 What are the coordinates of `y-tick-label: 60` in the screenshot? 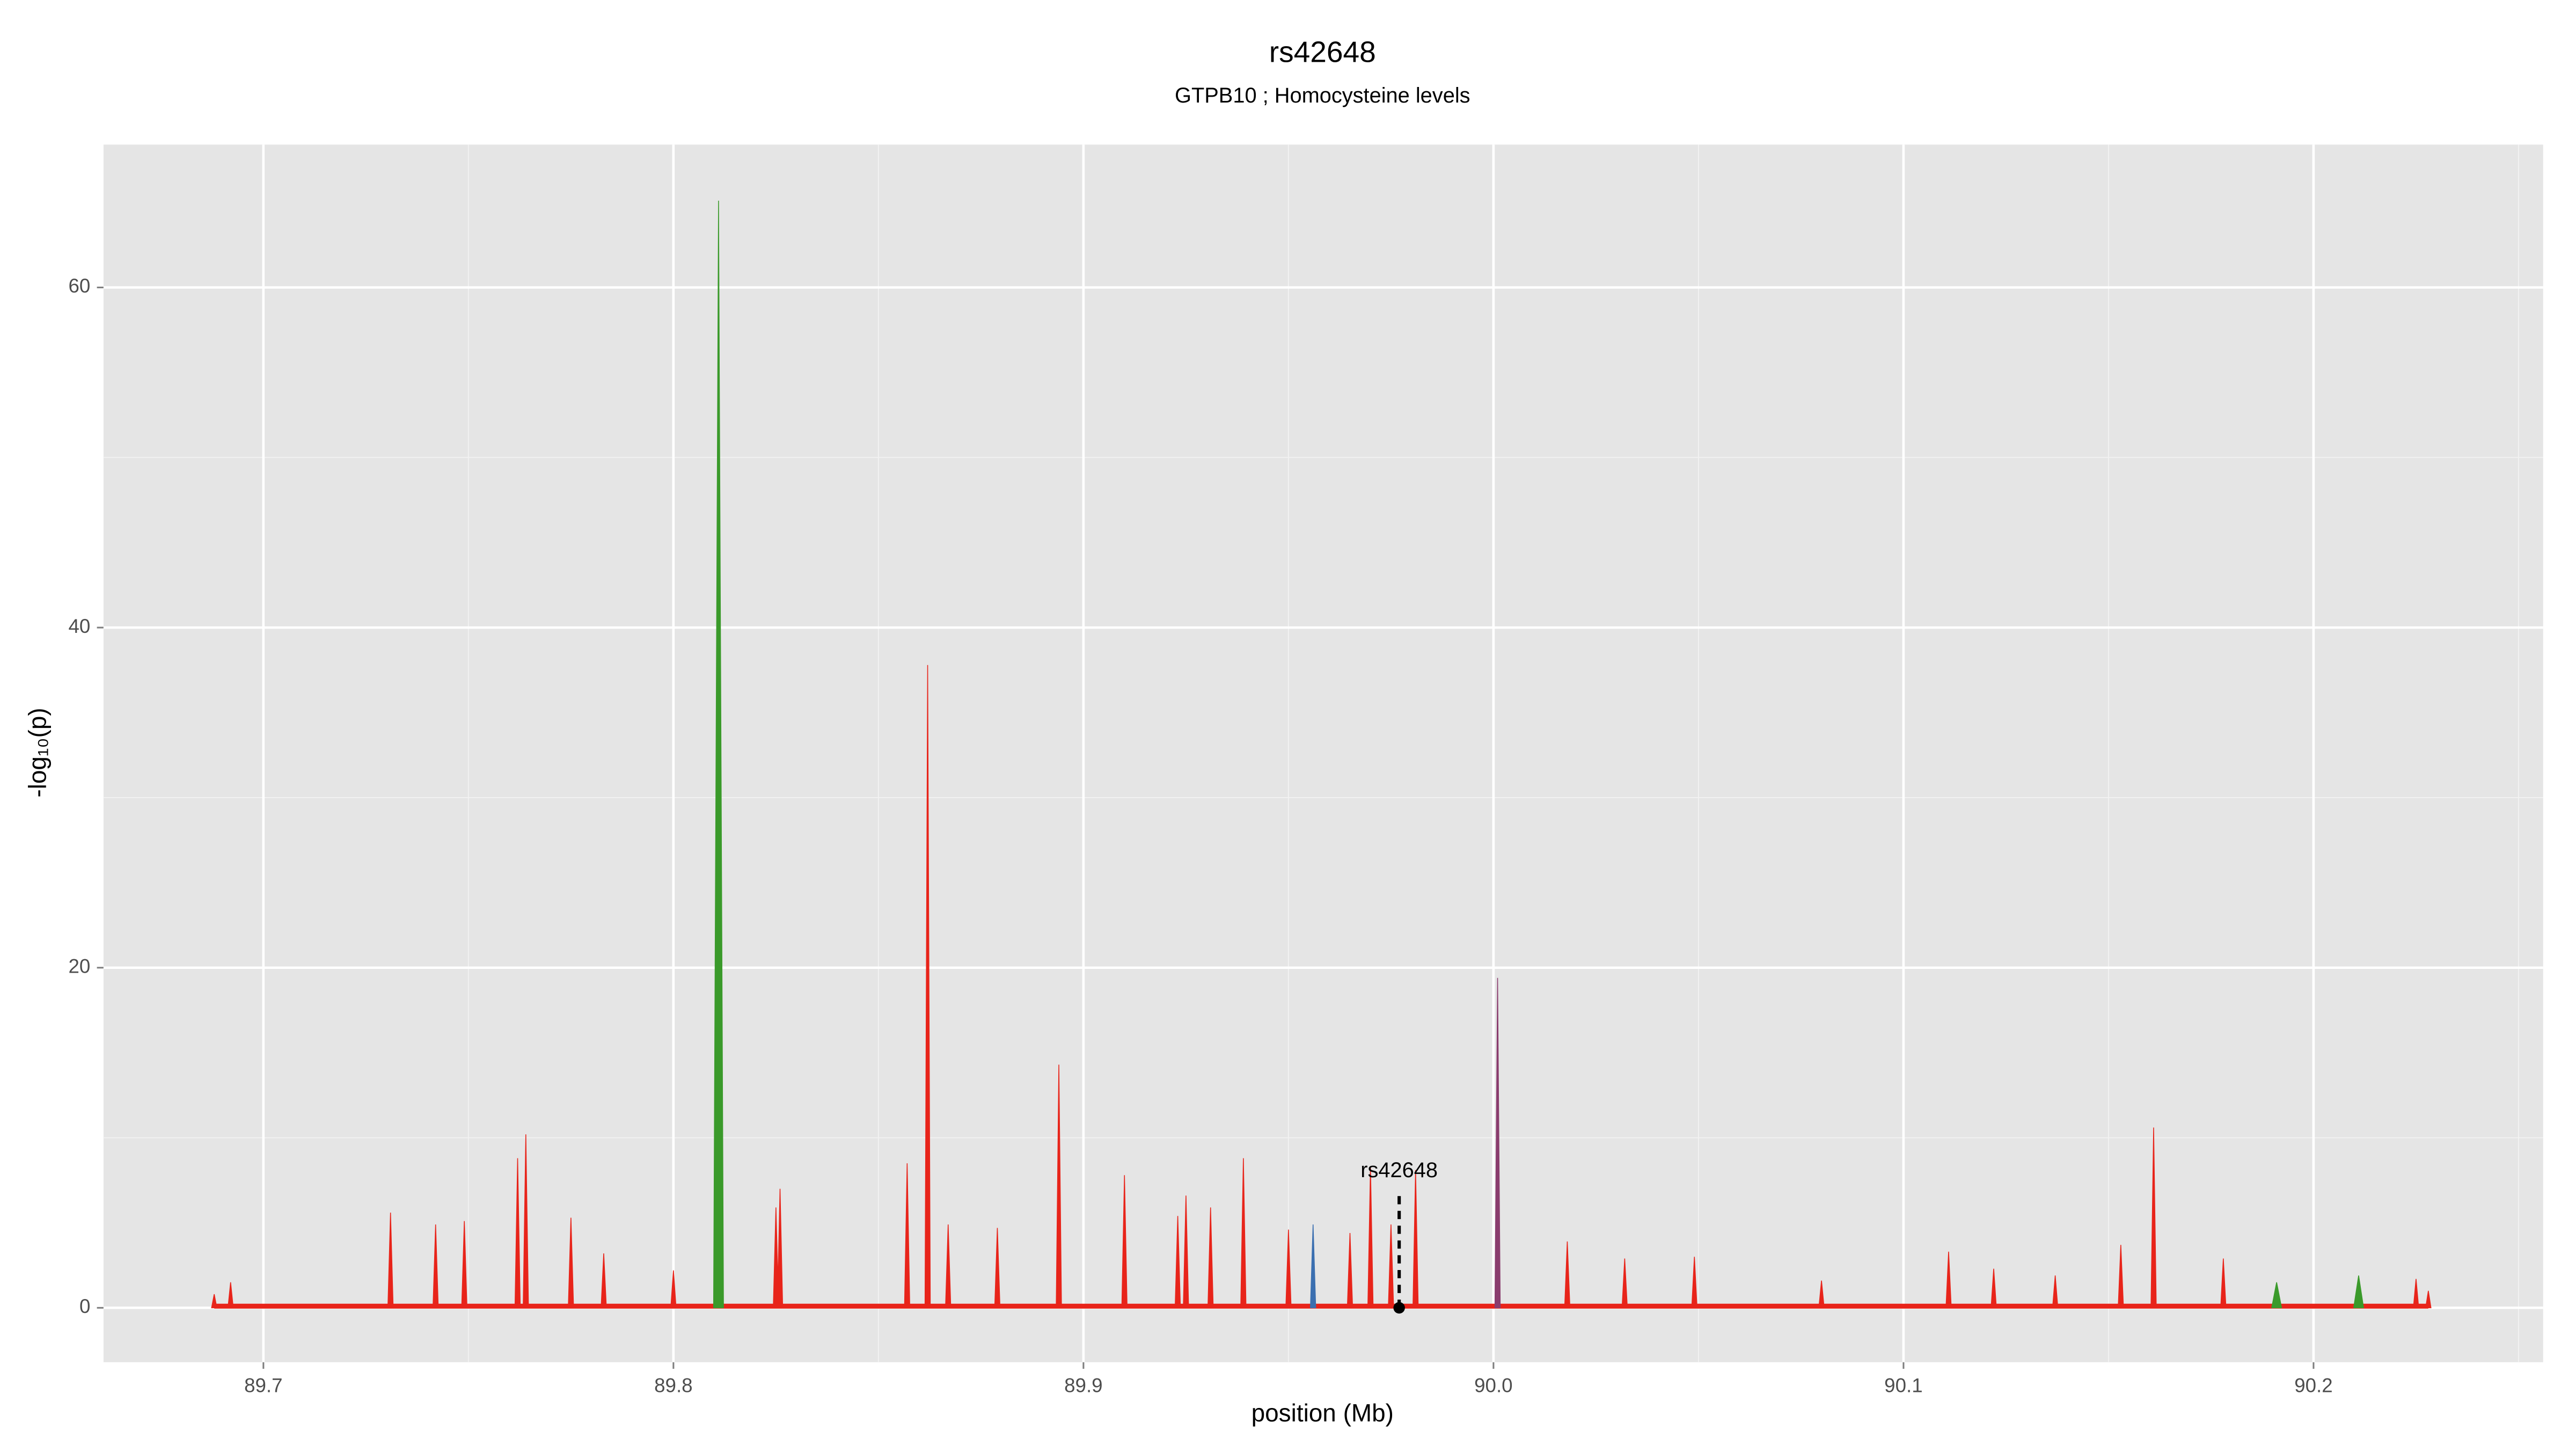 It's located at (80, 286).